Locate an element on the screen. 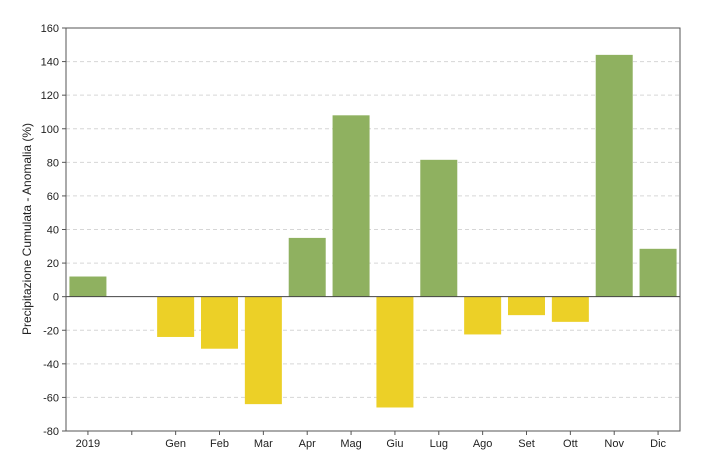  x-tick-label: Feb is located at coordinates (219, 444).